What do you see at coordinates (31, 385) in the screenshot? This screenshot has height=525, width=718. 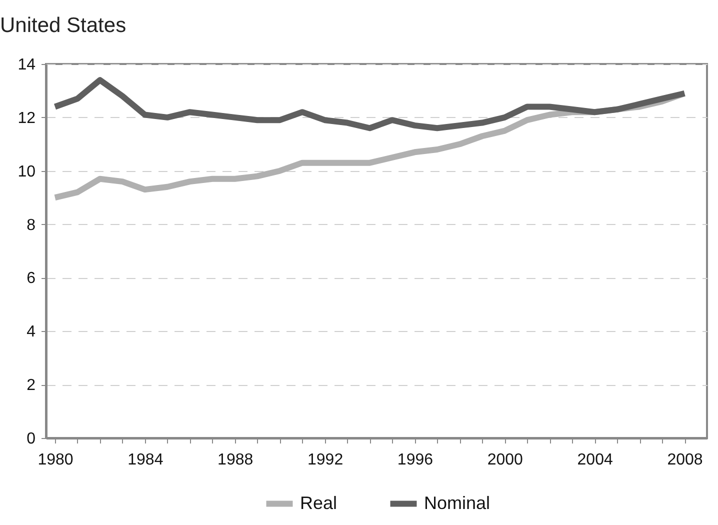 I see `y-tick-label: 2` at bounding box center [31, 385].